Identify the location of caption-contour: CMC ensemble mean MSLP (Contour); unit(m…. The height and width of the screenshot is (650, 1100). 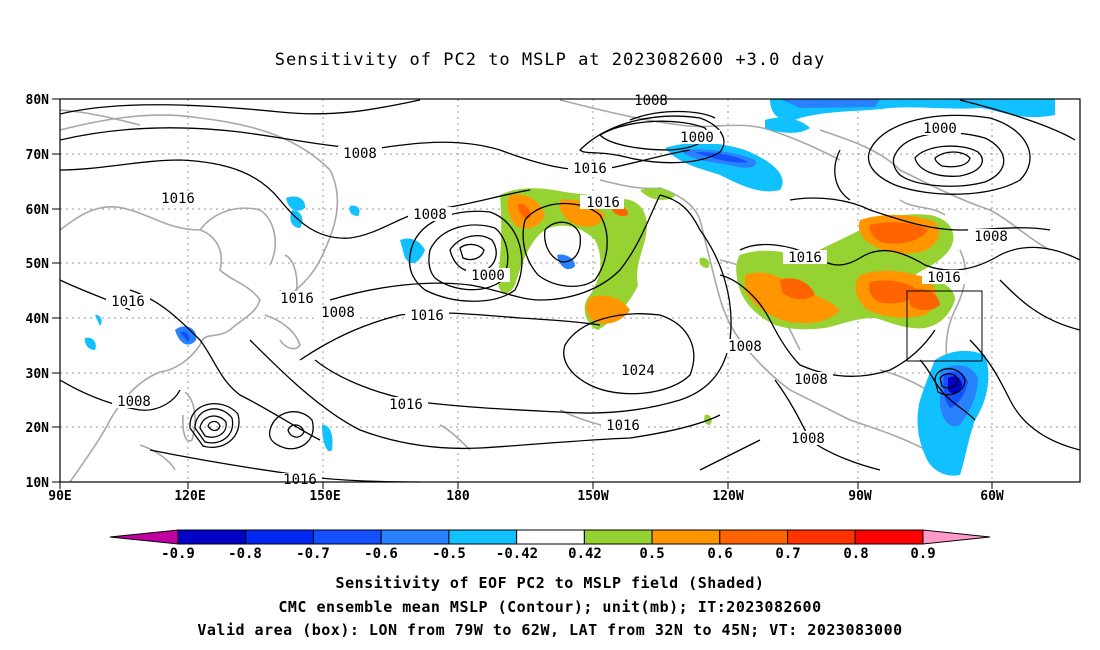
(550, 607).